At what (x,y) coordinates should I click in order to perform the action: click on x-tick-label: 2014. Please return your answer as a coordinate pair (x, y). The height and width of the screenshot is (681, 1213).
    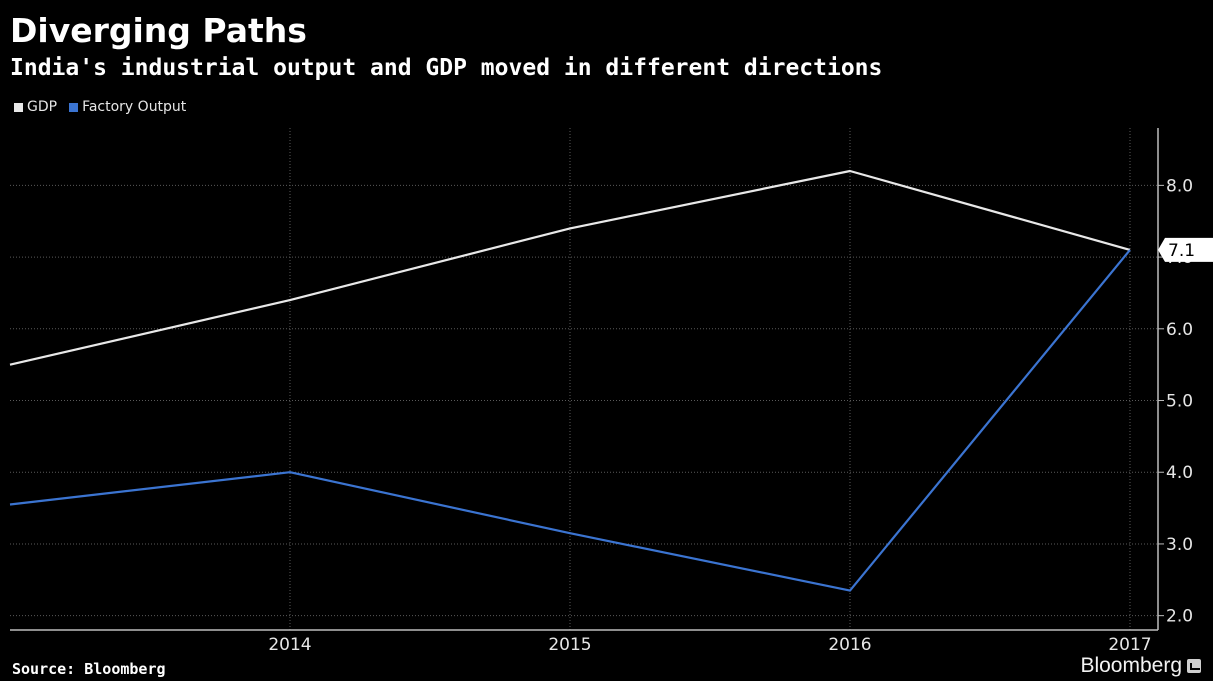
    Looking at the image, I should click on (289, 645).